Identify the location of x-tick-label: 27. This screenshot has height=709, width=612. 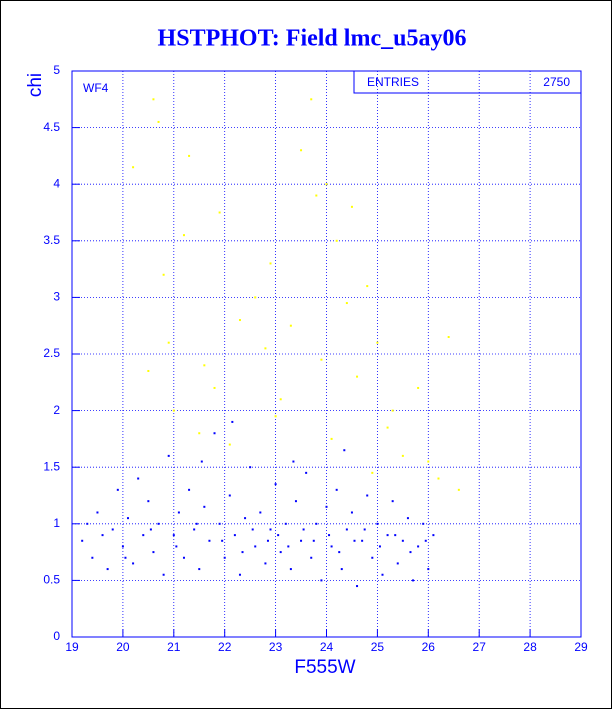
(480, 647).